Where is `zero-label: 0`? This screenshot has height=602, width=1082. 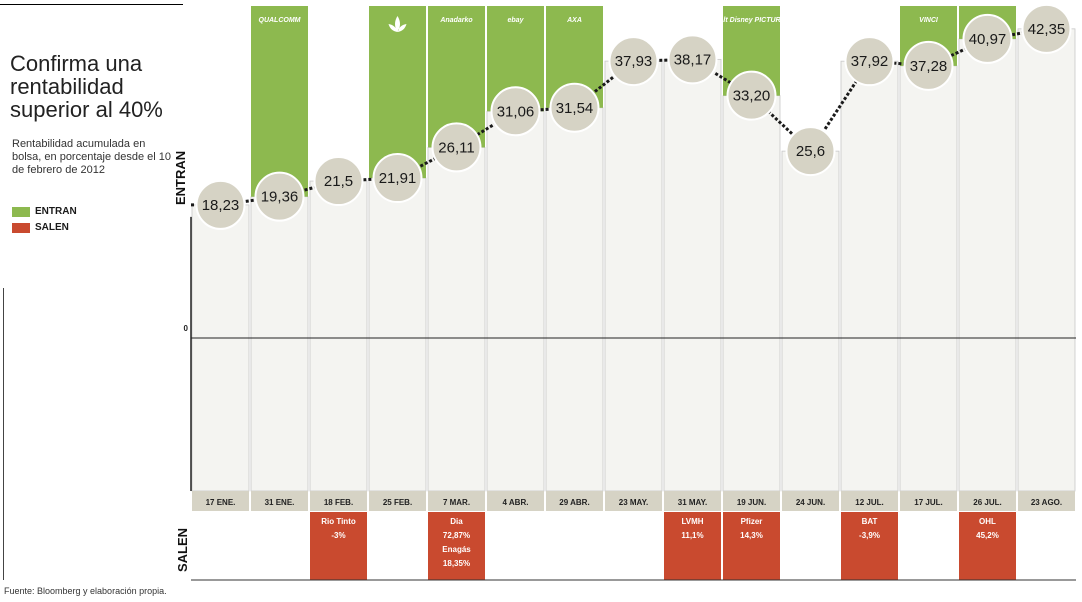
zero-label: 0 is located at coordinates (186, 328).